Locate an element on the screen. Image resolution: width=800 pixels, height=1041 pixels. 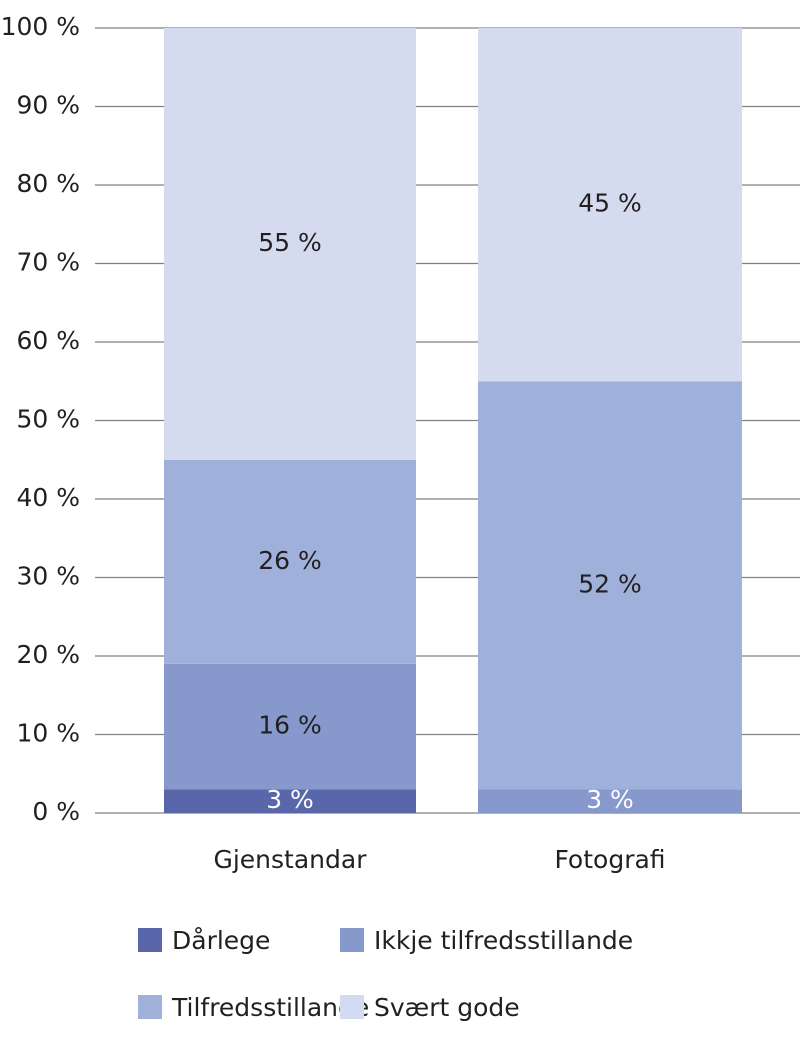
y-tick-label: 30 % is located at coordinates (48, 576).